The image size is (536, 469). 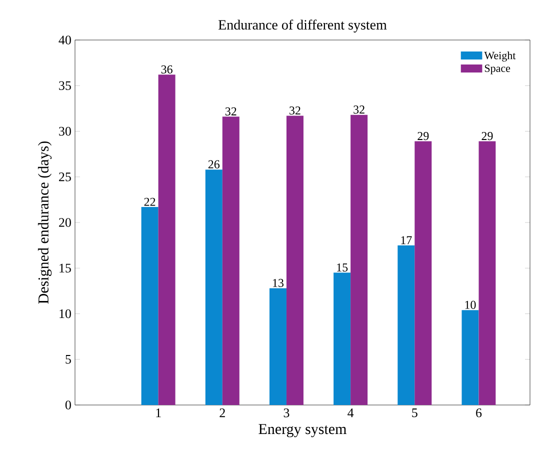 I want to click on y-tick-label: 10, so click(x=65, y=313).